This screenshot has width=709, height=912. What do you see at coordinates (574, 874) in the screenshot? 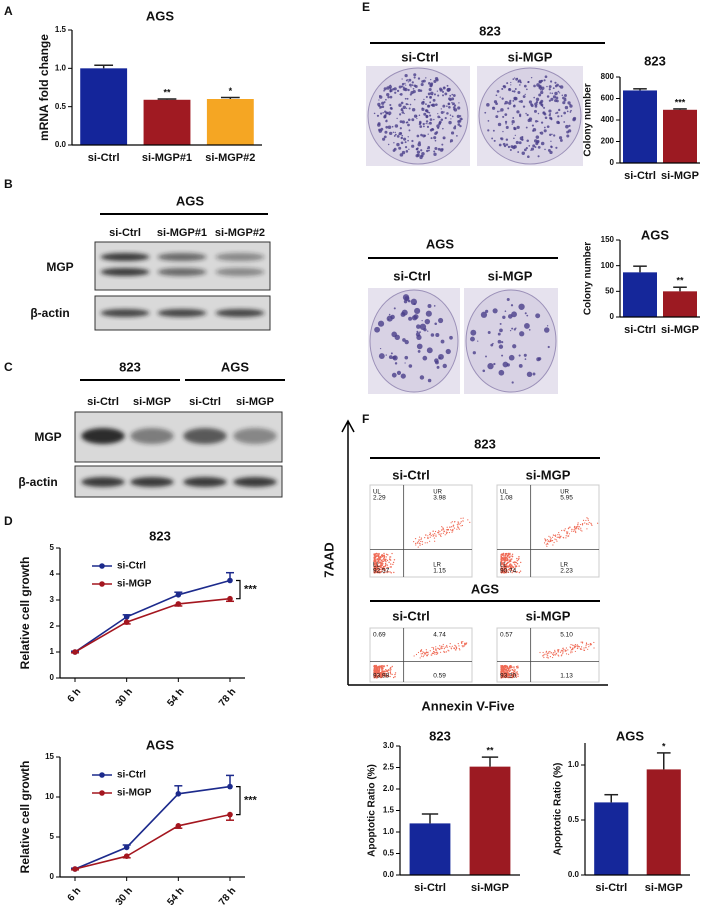
I see `y-tick-label: 0.0` at bounding box center [574, 874].